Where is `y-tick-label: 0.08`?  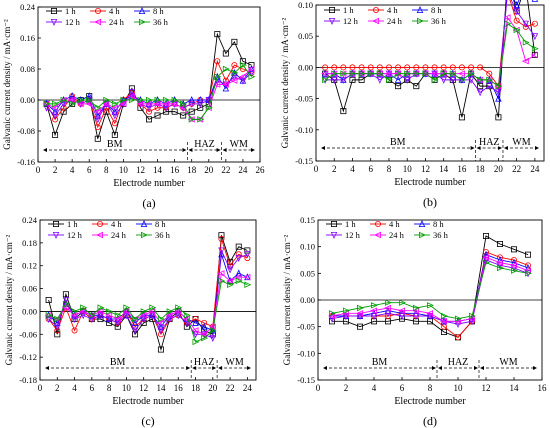 y-tick-label: 0.08 is located at coordinates (27, 69).